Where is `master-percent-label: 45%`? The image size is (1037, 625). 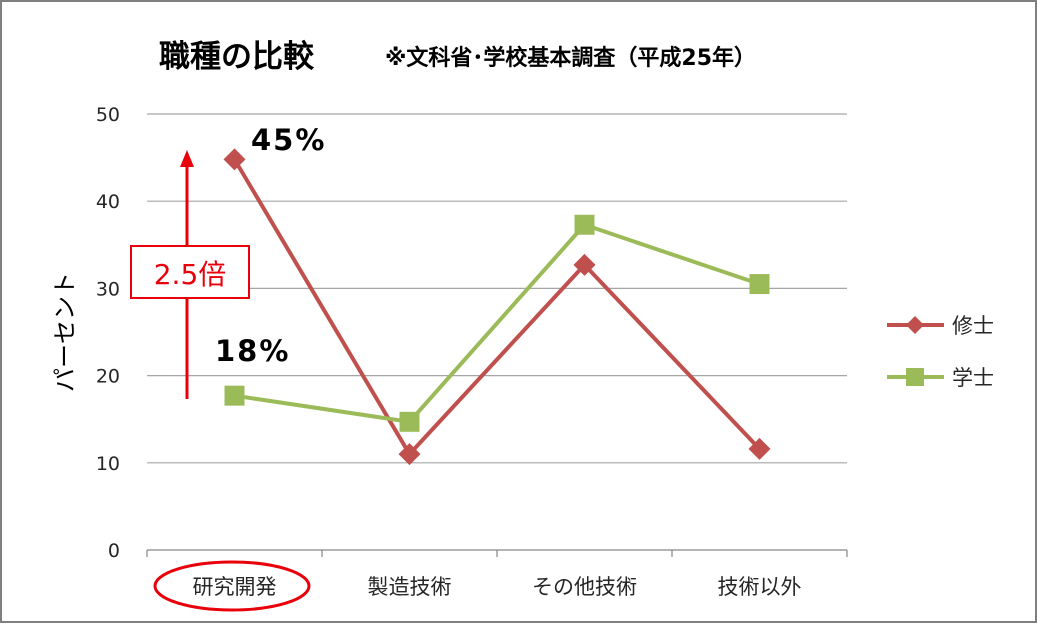
master-percent-label: 45% is located at coordinates (288, 140).